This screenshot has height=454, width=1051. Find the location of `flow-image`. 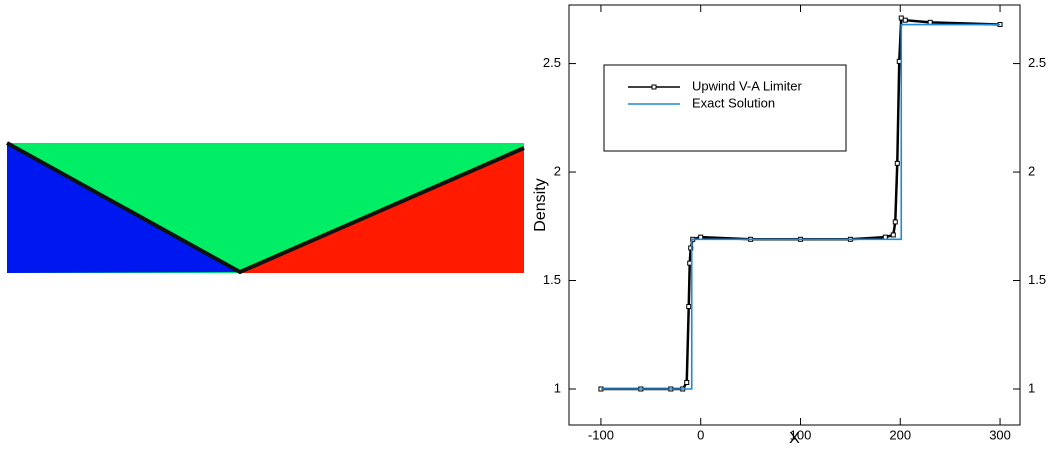

flow-image is located at coordinates (265, 208).